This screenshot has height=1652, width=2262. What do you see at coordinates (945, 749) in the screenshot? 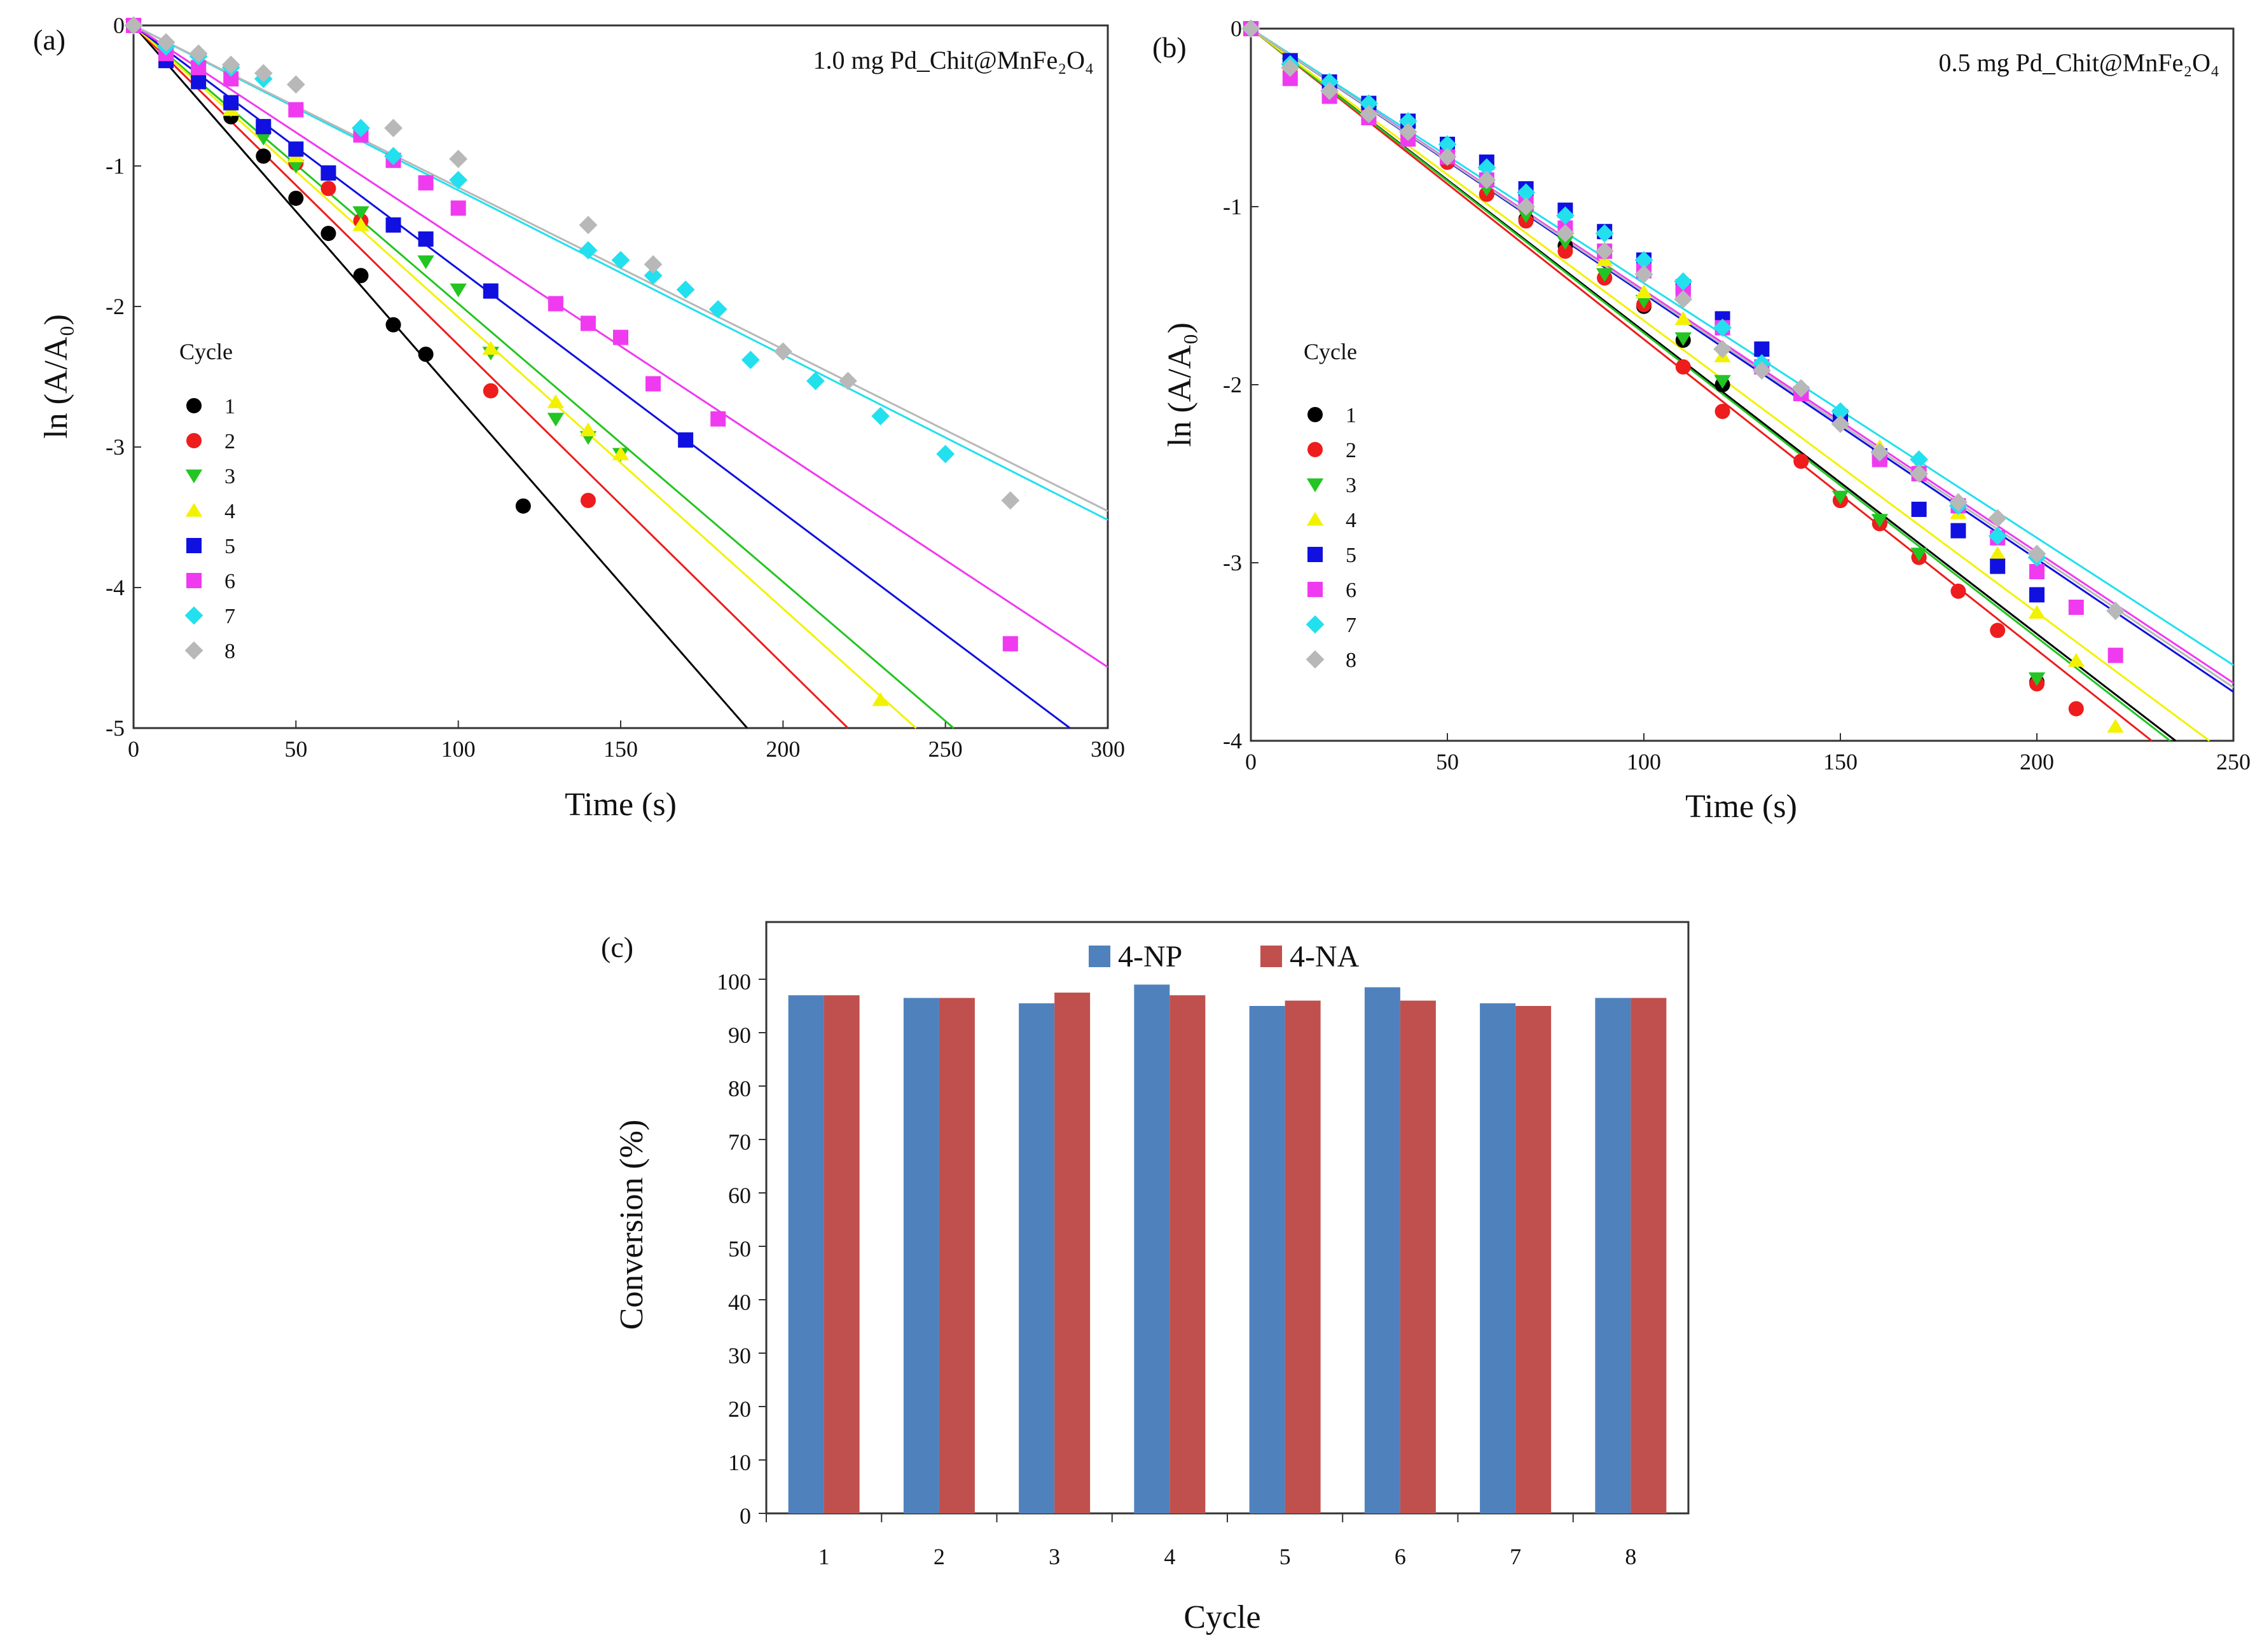
I see `x-tick-label: 250` at bounding box center [945, 749].